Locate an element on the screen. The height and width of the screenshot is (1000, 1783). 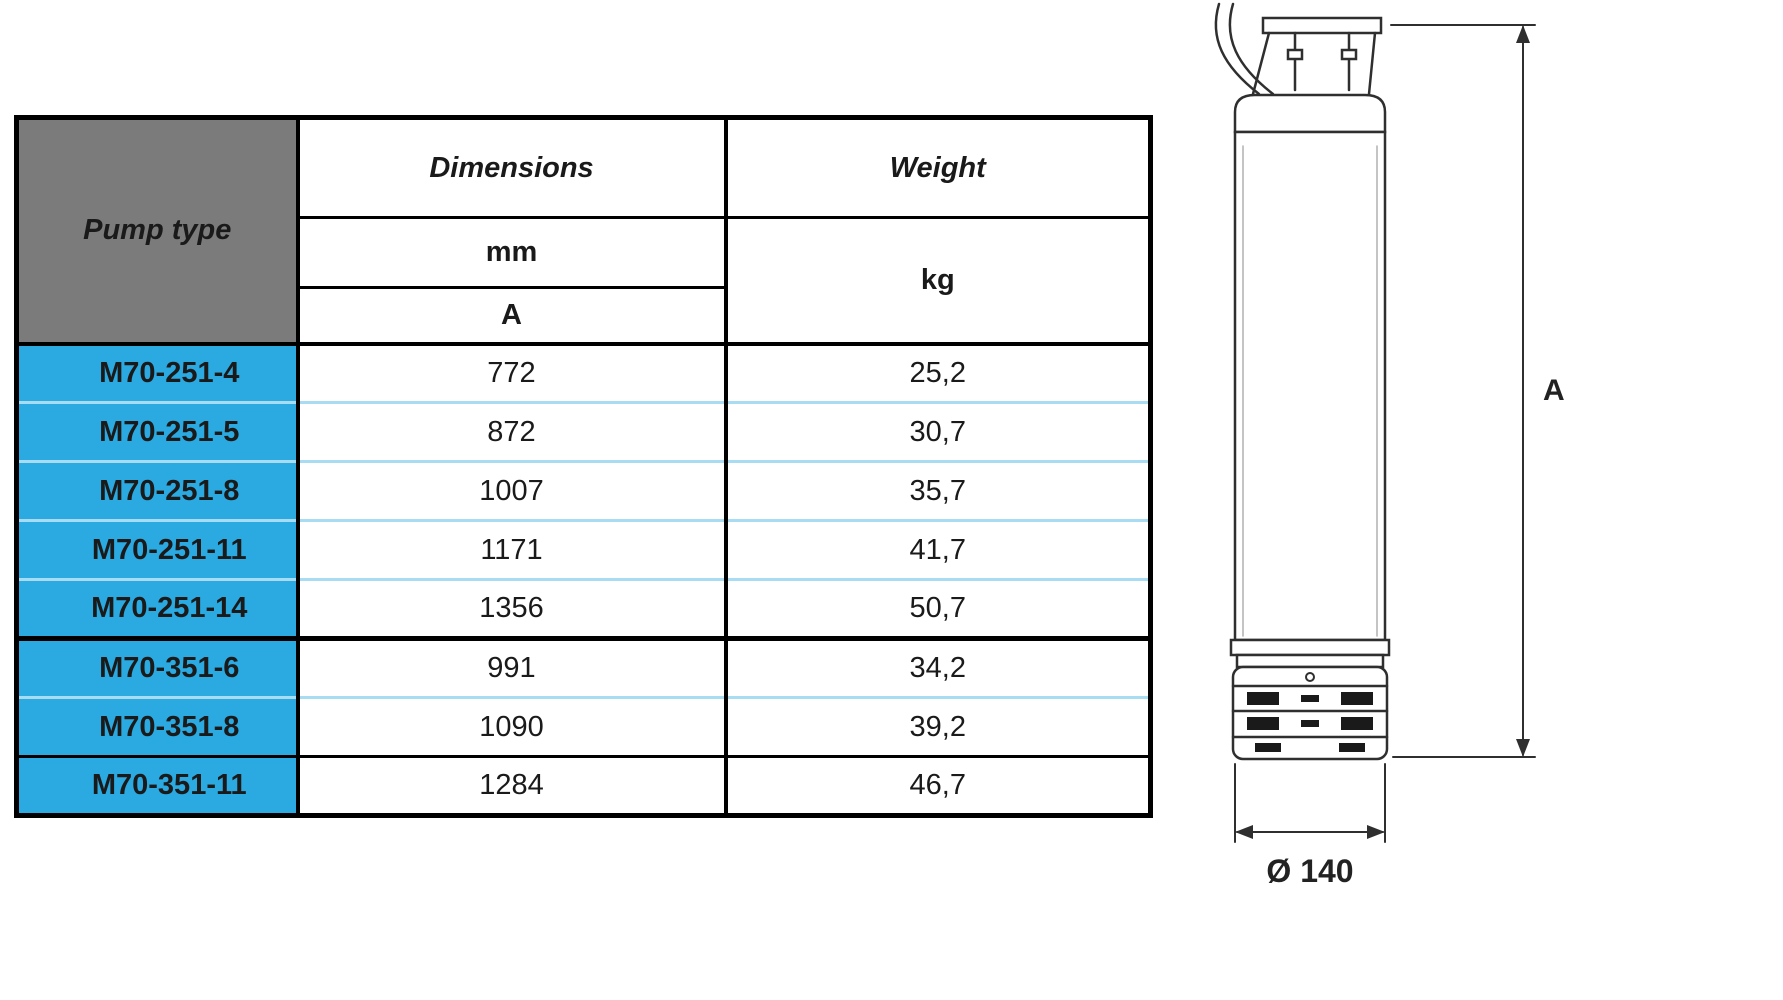
table-row: M70-251-4 772 25,2 is located at coordinates (583, 373).